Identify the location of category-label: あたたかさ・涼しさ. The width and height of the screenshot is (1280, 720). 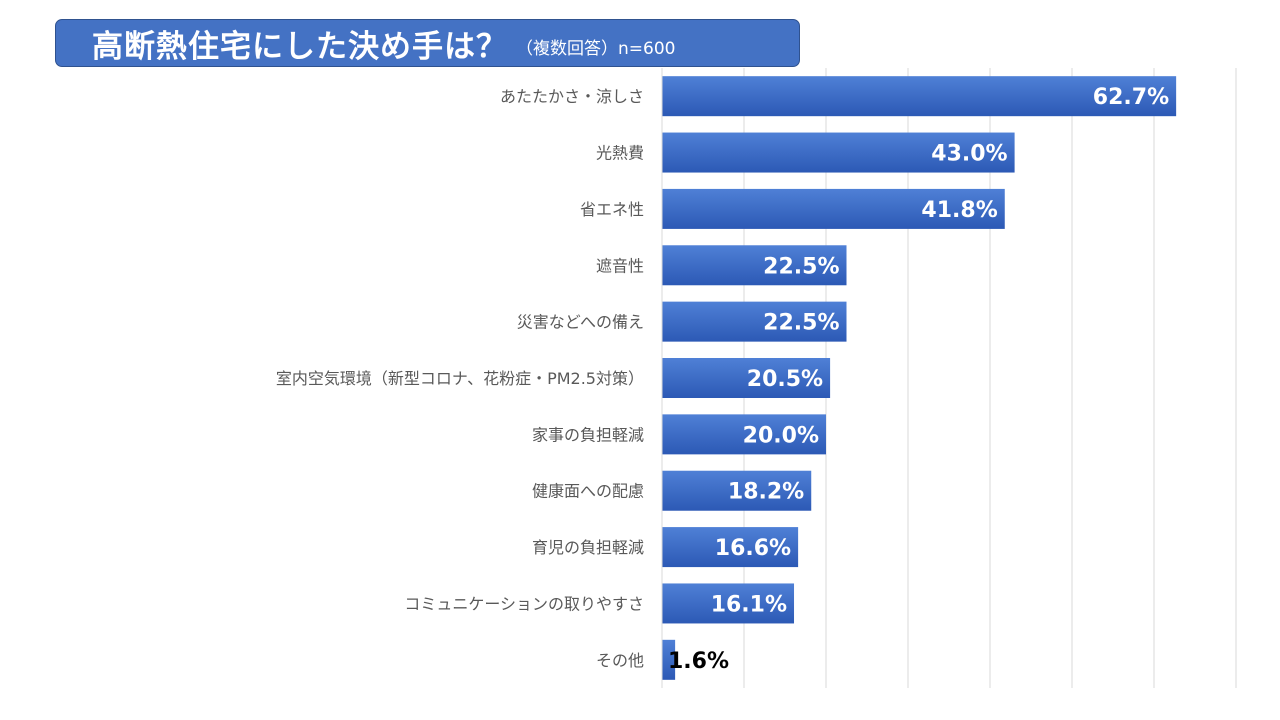
(572, 96).